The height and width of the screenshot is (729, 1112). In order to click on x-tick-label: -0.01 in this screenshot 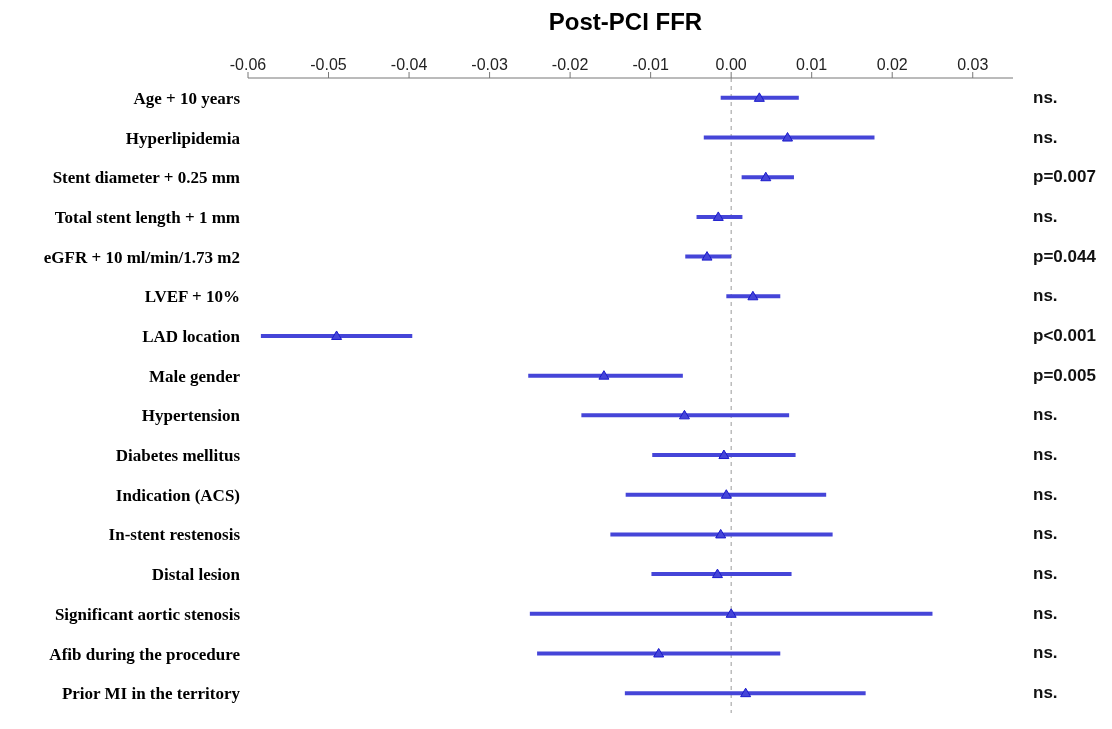, I will do `click(650, 64)`.